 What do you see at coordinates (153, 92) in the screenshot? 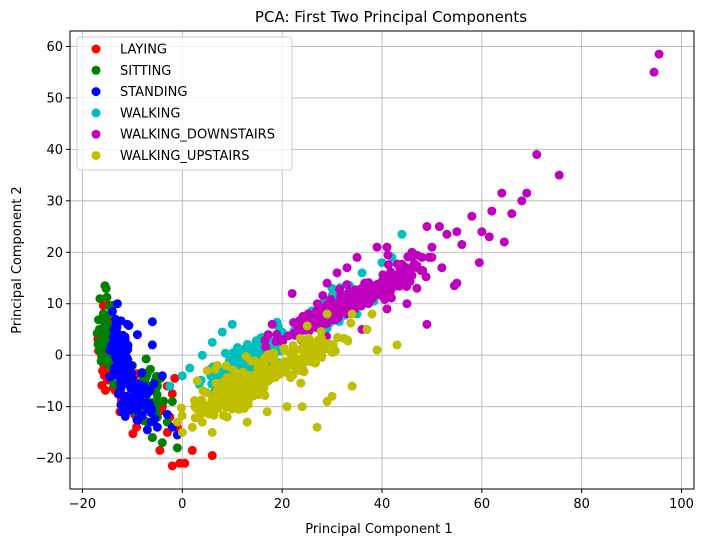
I see `legend-label: STANDING` at bounding box center [153, 92].